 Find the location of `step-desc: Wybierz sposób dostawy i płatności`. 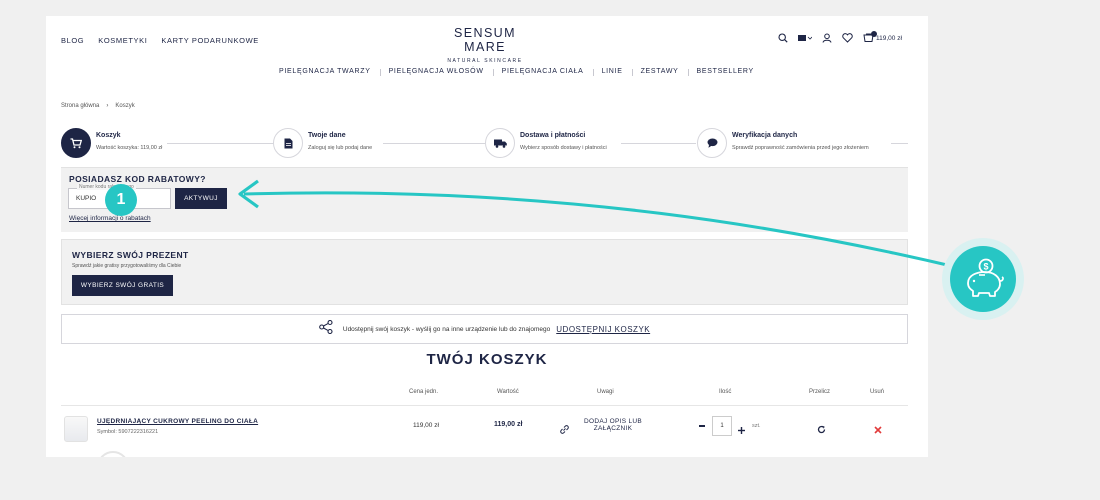

step-desc: Wybierz sposób dostawy i płatności is located at coordinates (563, 148).